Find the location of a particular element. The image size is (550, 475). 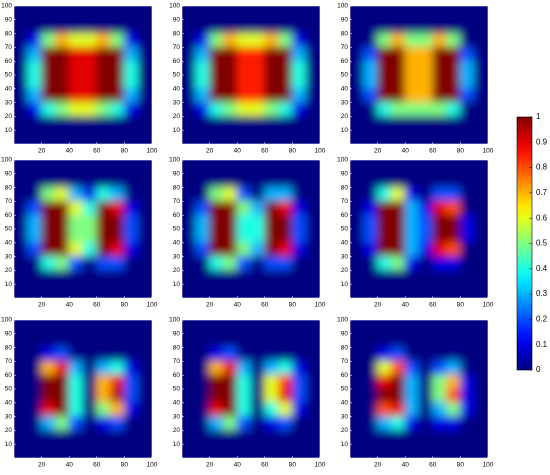

y-tick-label: 30 is located at coordinates (177, 416).